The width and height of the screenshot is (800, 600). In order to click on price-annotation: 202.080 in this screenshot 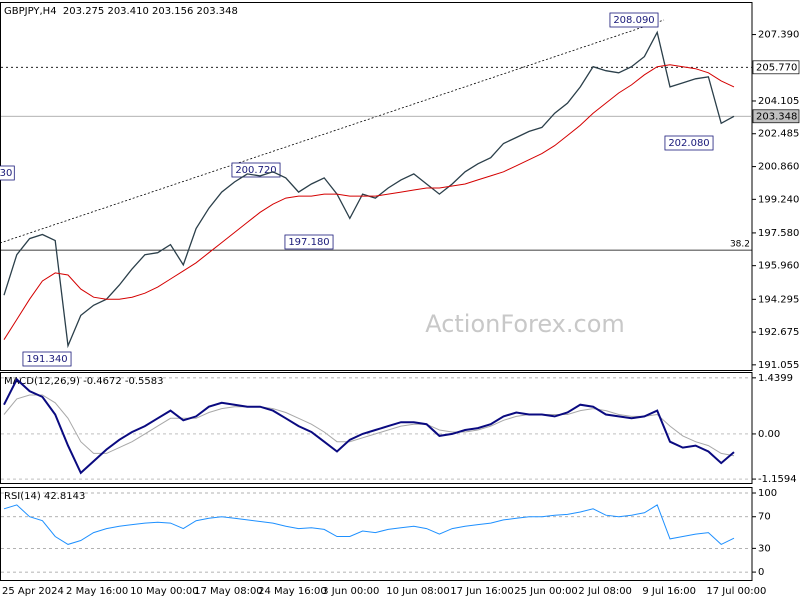, I will do `click(688, 143)`.